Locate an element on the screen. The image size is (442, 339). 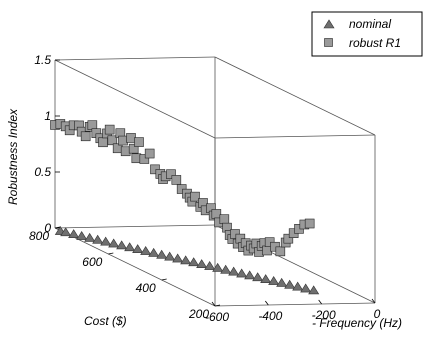
x-axis-label: - Frequency (Hz) is located at coordinates (357, 323).